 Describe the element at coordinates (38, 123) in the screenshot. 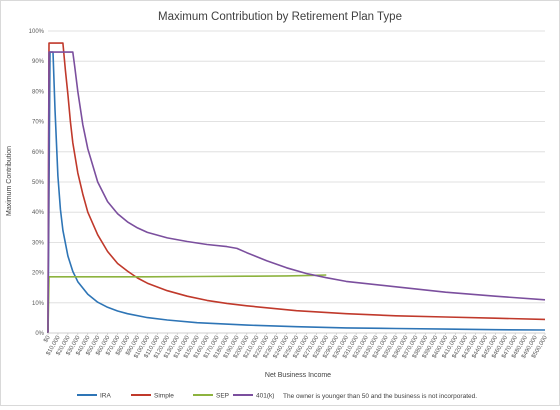

I see `y-tick-label: 70%` at that location.